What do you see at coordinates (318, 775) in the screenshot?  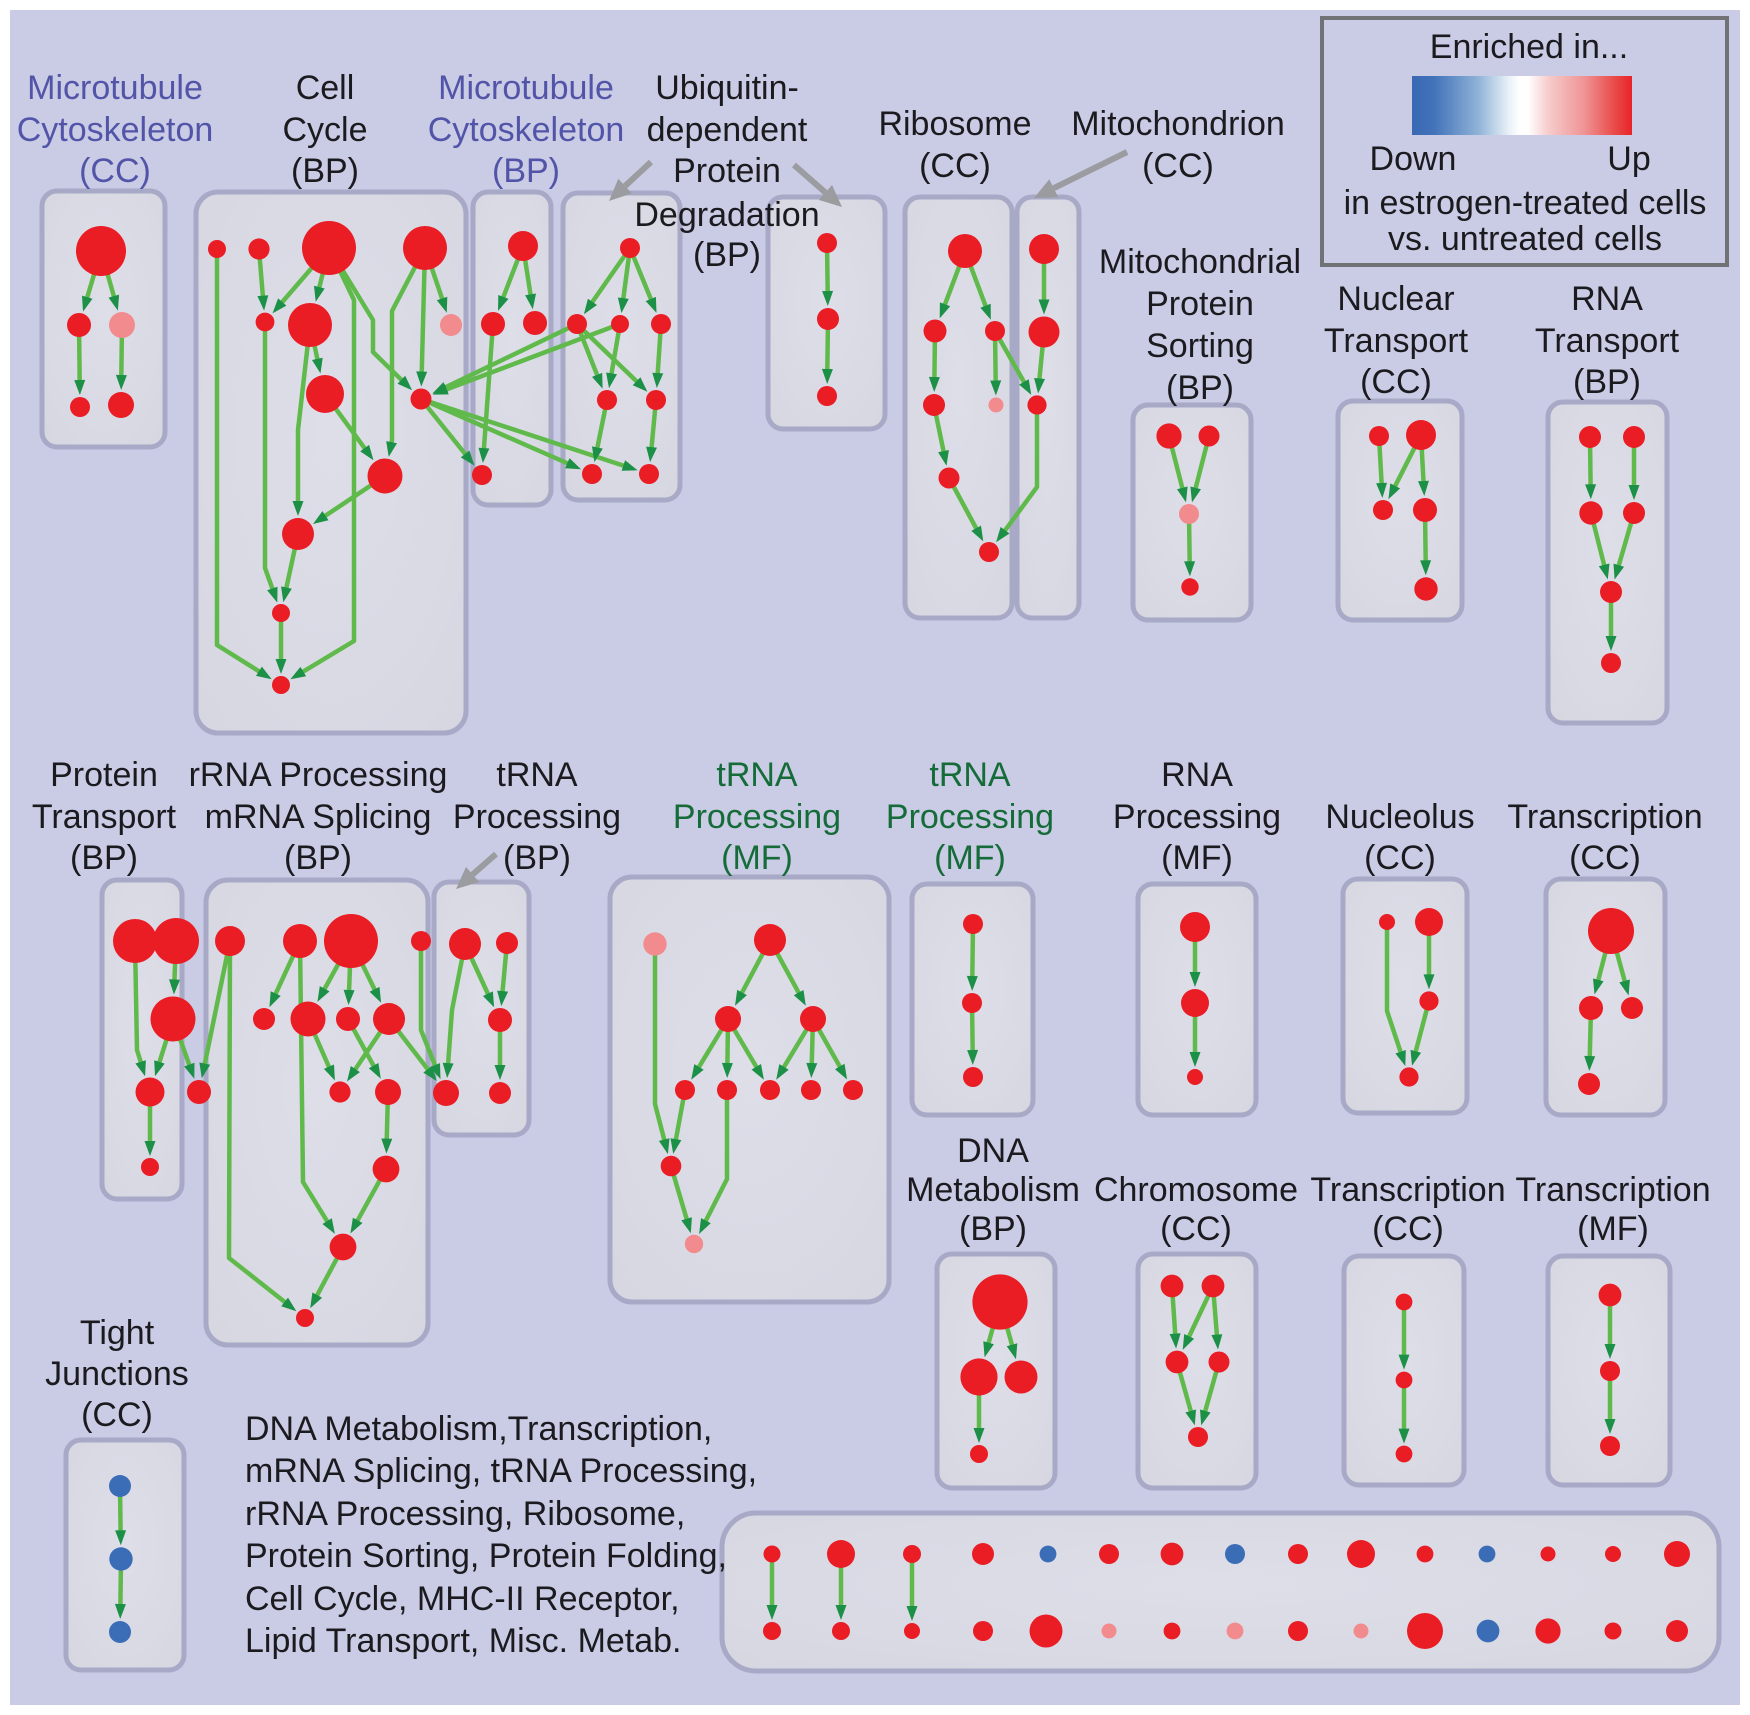 I see `svg-text: rRNA Processing` at bounding box center [318, 775].